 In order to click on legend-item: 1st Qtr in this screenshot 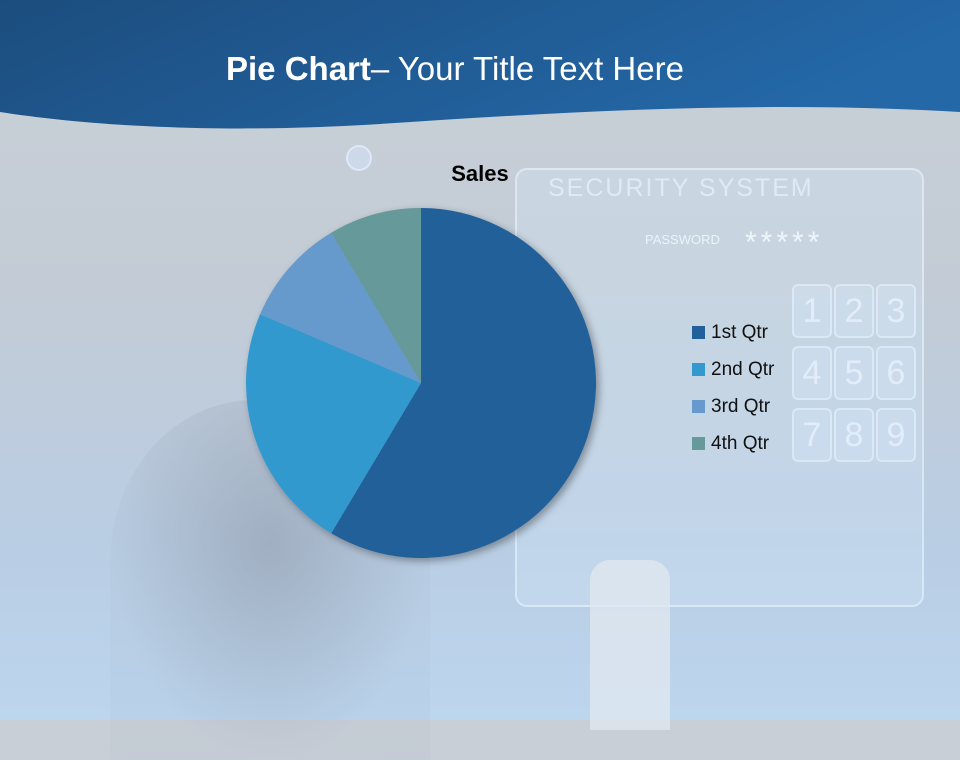, I will do `click(733, 332)`.